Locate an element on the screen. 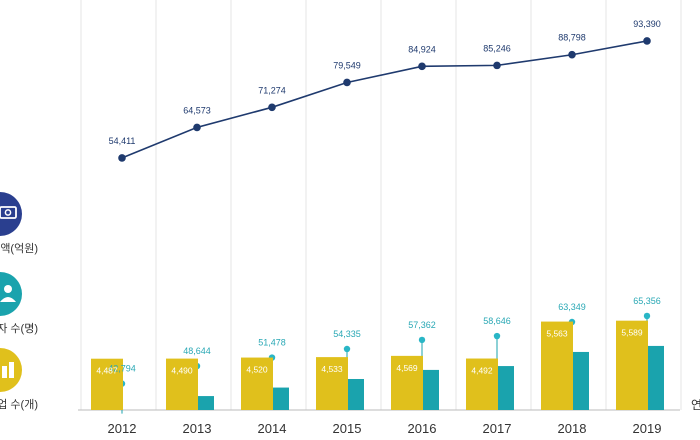 Image resolution: width=700 pixels, height=440 pixels. data-label-companies: 4,487 is located at coordinates (107, 371).